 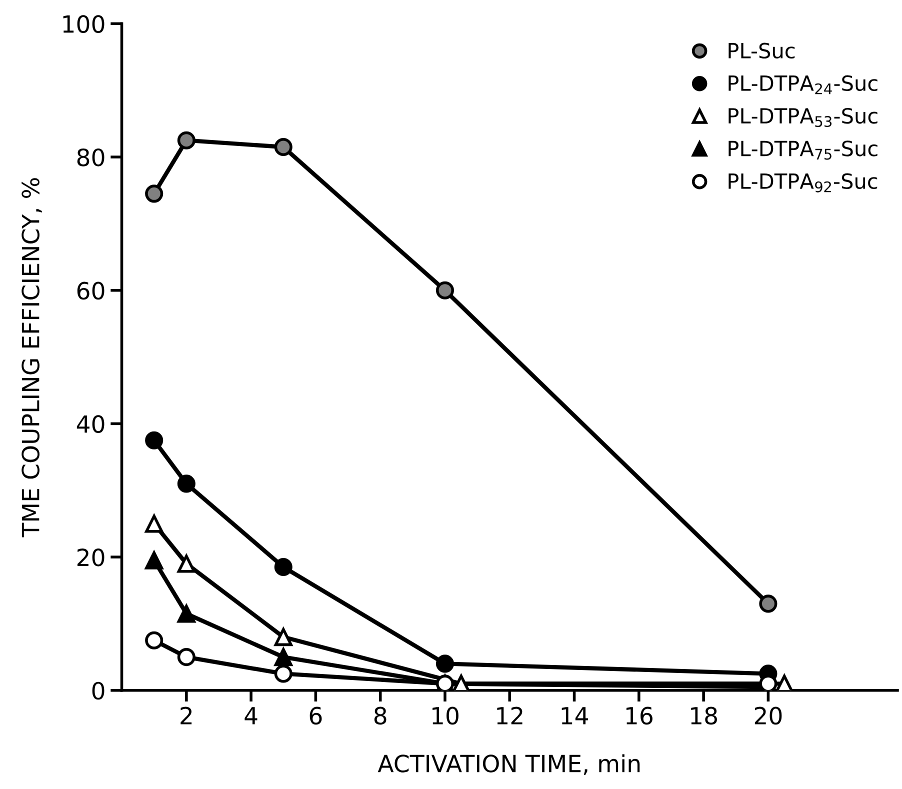 I want to click on x-tick-label: 4, so click(x=251, y=715).